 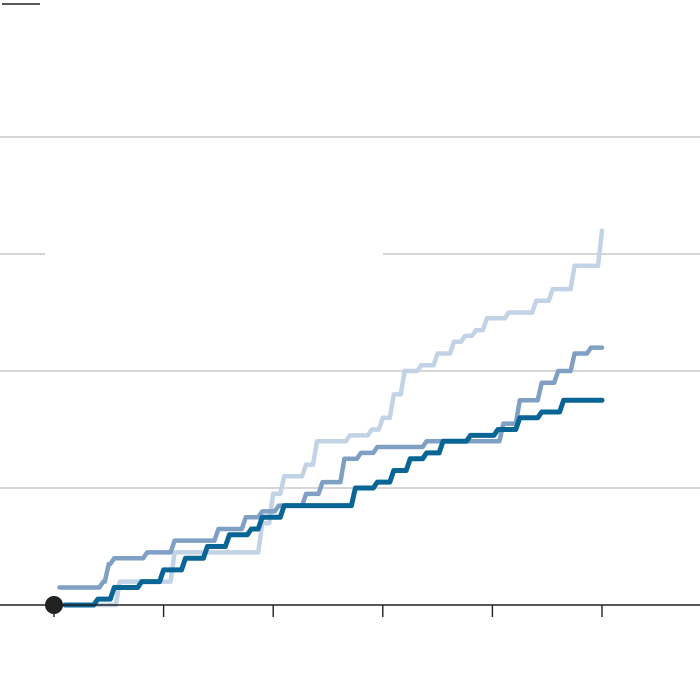 I want to click on start-point-marker, so click(x=54, y=605).